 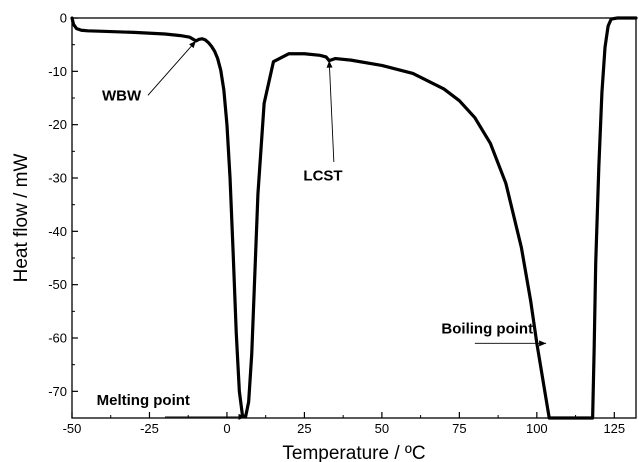 What do you see at coordinates (459, 428) in the screenshot?
I see `x-tick-label: 75` at bounding box center [459, 428].